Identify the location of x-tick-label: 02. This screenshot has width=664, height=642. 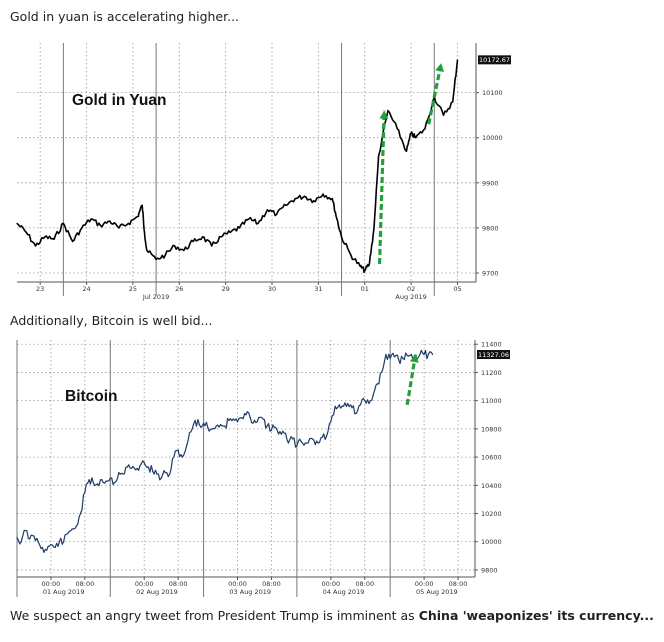
(411, 289).